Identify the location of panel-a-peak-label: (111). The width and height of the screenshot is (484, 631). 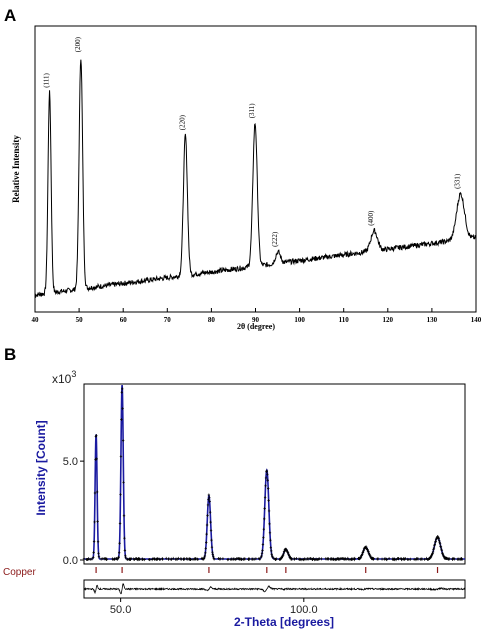
(47, 79).